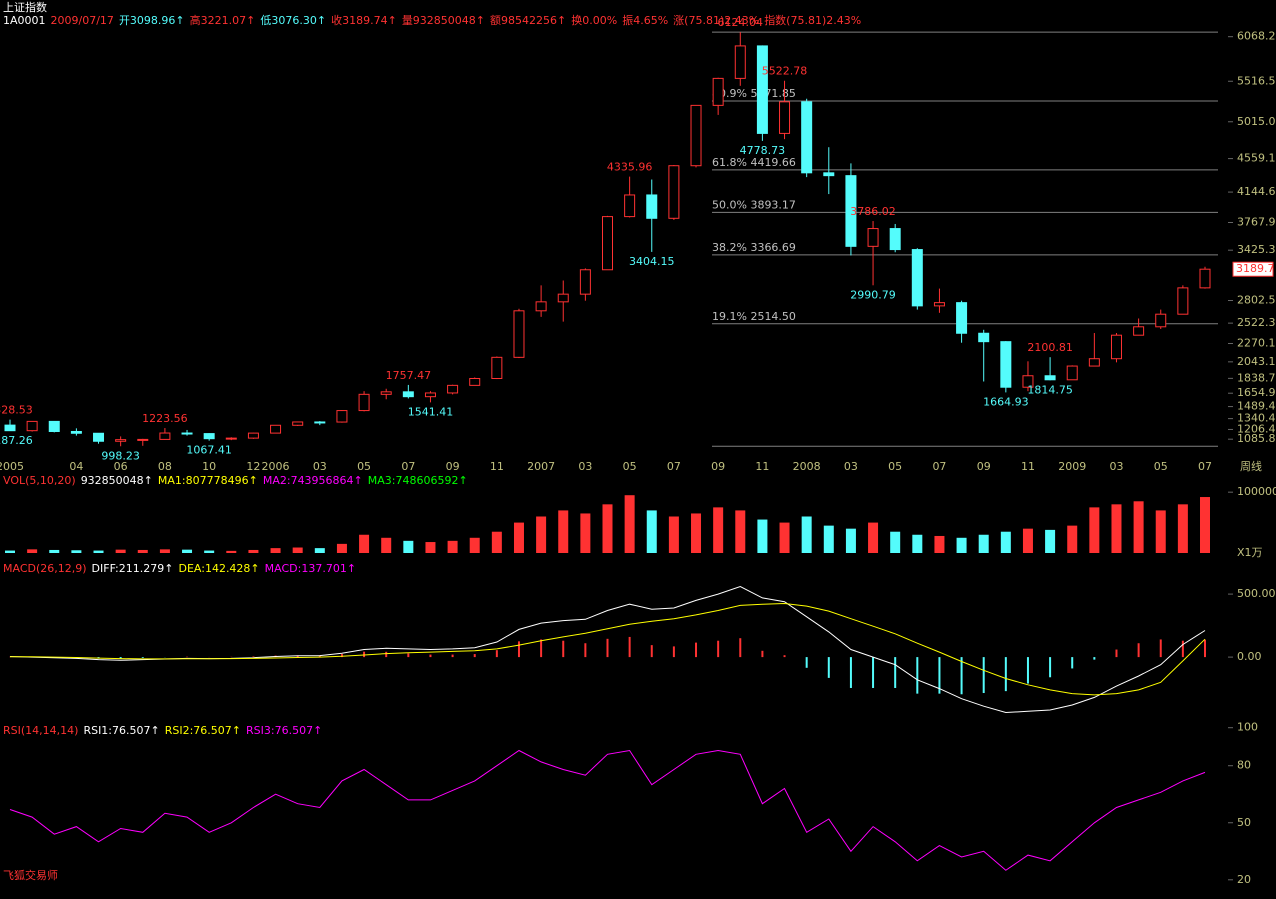 The image size is (1276, 899). Describe the element at coordinates (313, 480) in the screenshot. I see `indicator-value: MA2:743956864↑` at that location.